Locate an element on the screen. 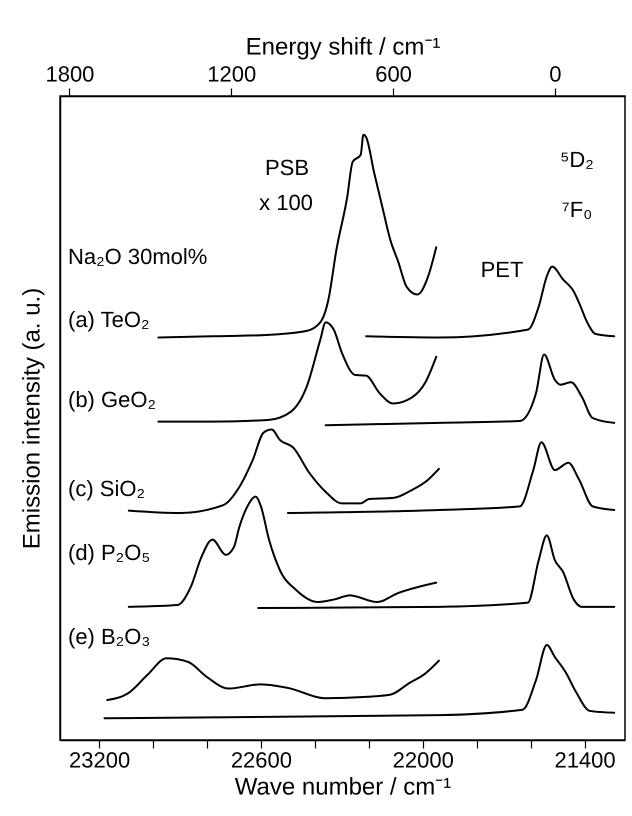 The image size is (632, 816). x2-tick-label: 1200 is located at coordinates (231, 74).